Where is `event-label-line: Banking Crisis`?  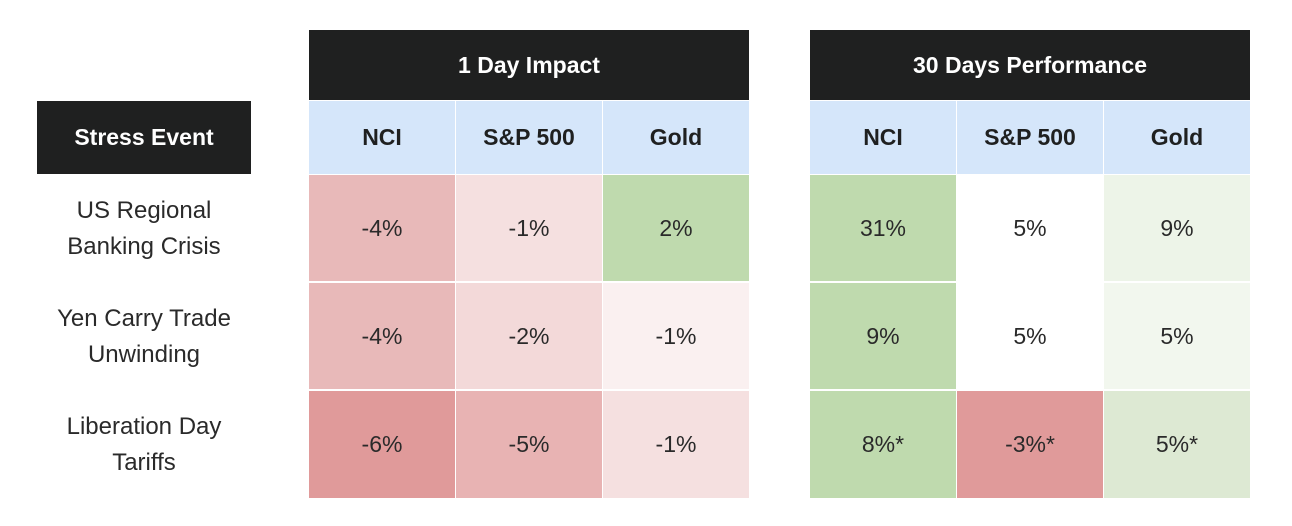 event-label-line: Banking Crisis is located at coordinates (144, 246).